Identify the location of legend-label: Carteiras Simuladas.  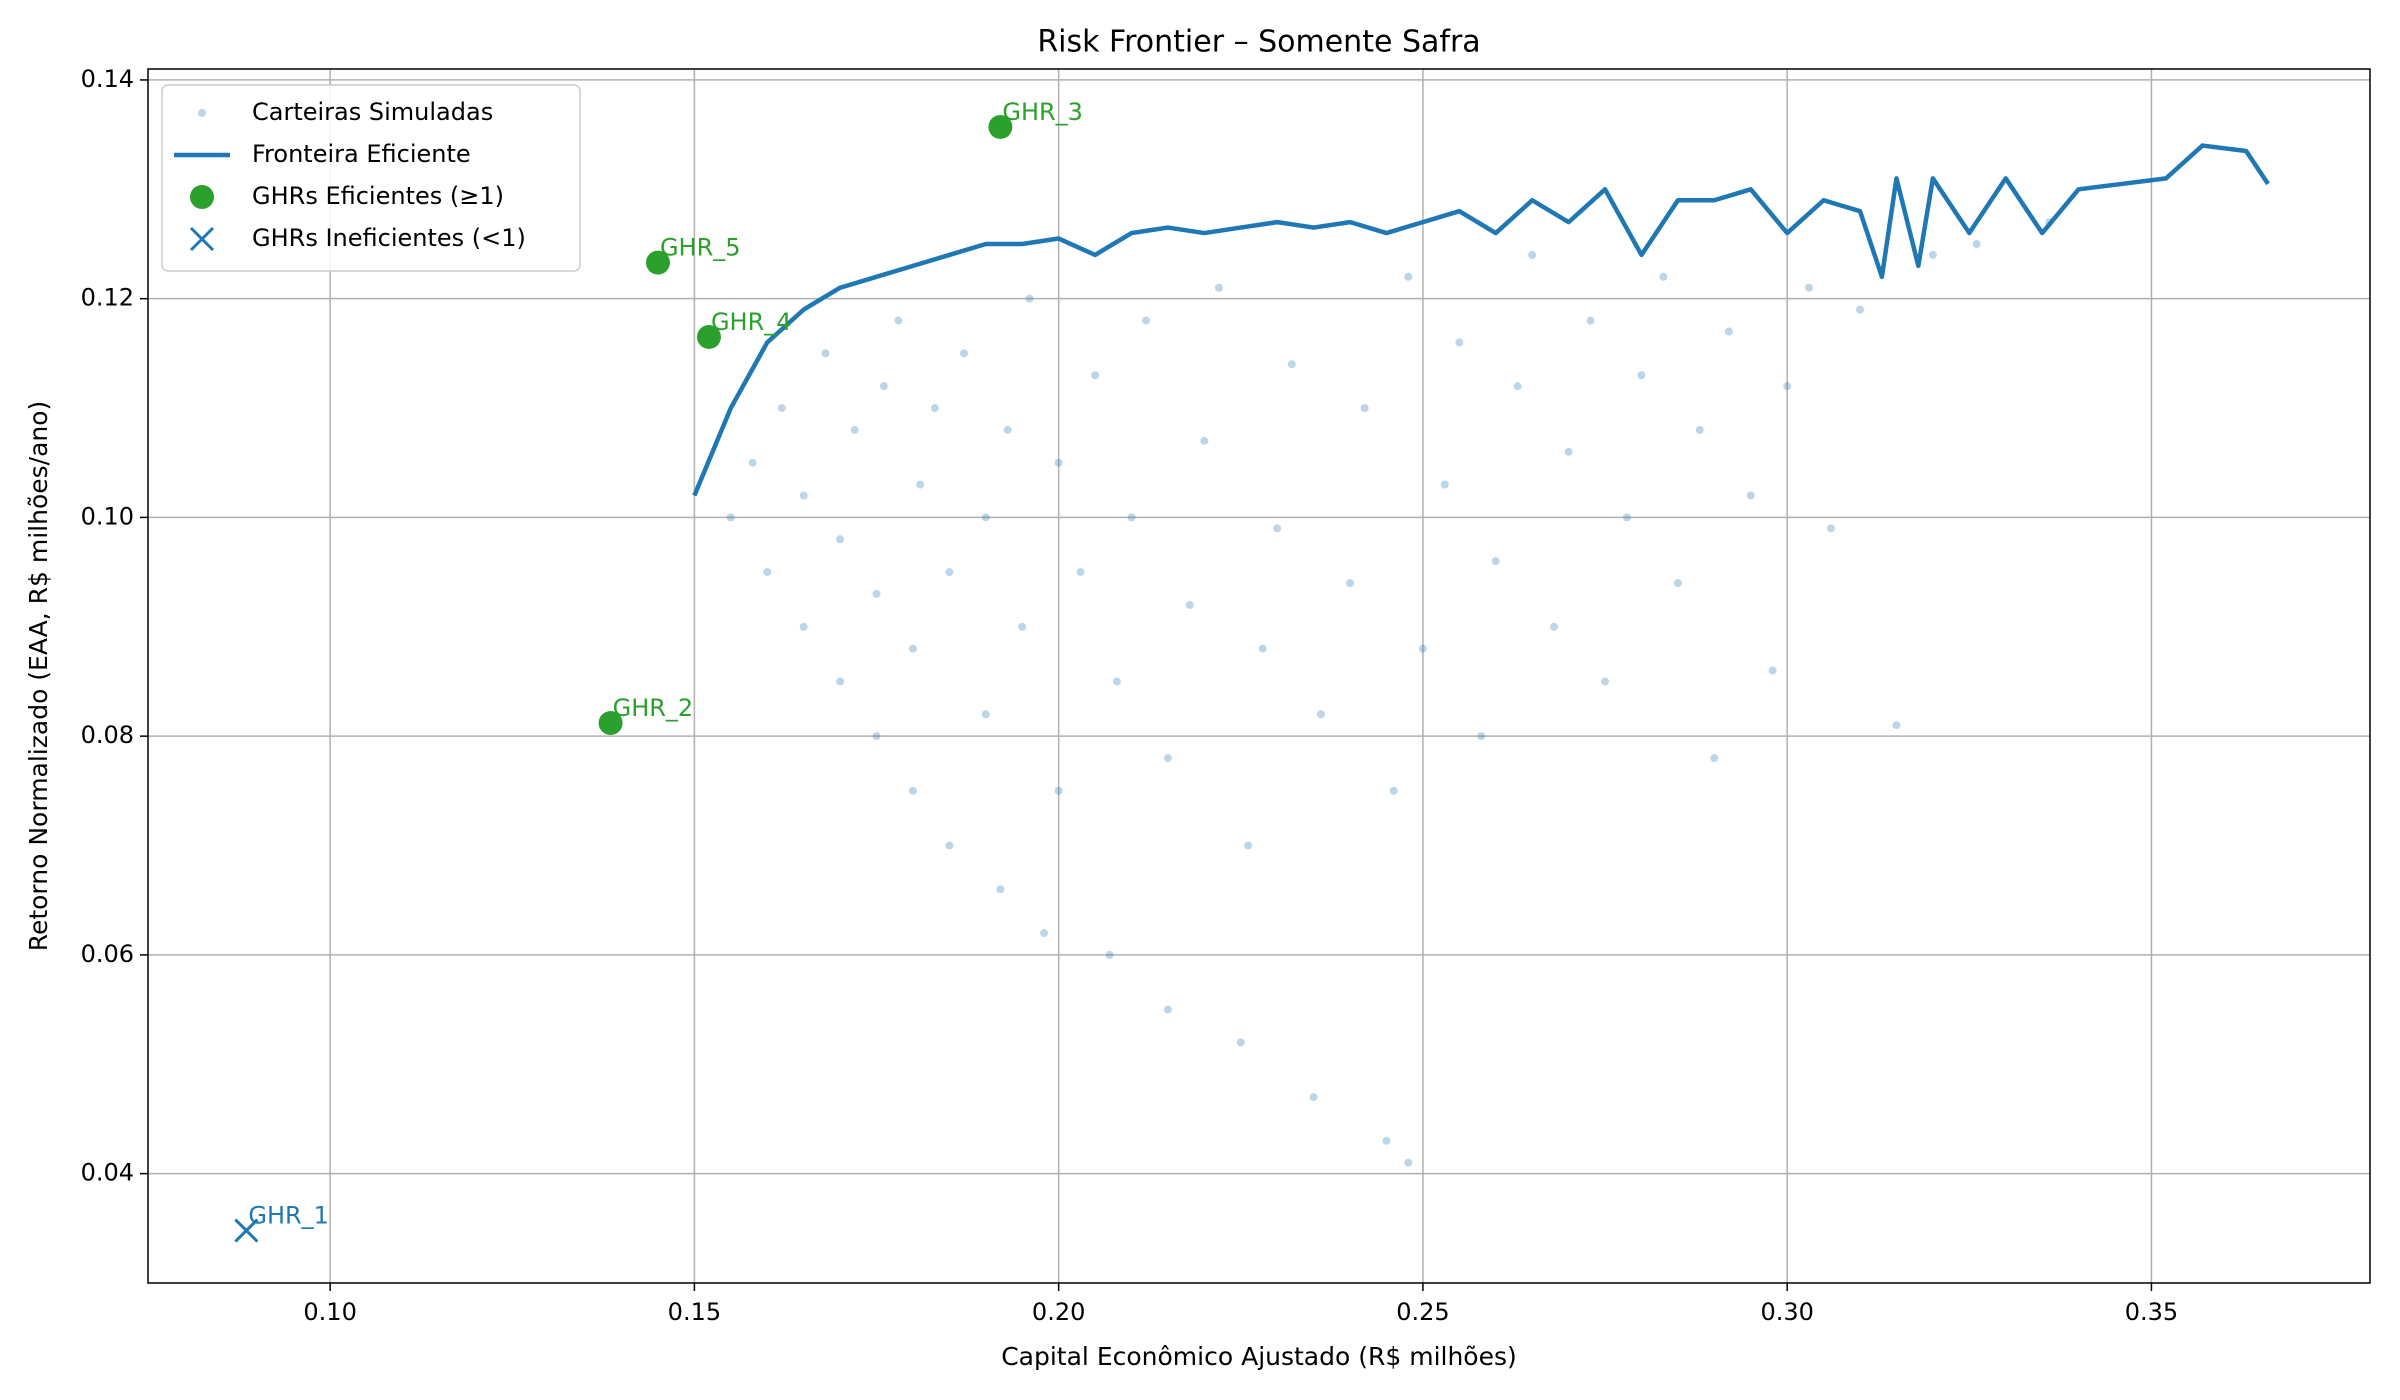
(372, 112).